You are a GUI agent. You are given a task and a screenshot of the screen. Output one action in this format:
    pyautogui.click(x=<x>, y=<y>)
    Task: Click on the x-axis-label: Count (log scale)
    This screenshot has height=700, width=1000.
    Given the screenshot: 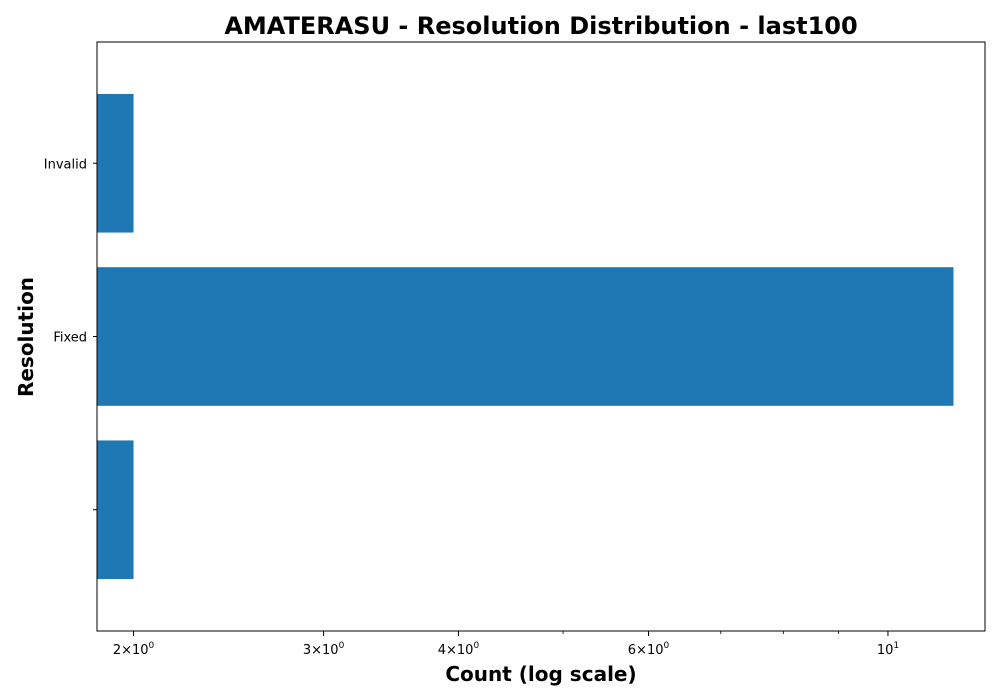 What is the action you would take?
    pyautogui.click(x=540, y=674)
    